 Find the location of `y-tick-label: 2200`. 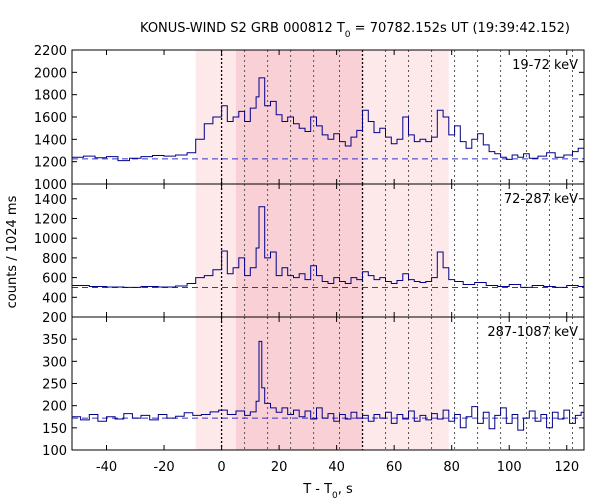

y-tick-label: 2200 is located at coordinates (50, 51).